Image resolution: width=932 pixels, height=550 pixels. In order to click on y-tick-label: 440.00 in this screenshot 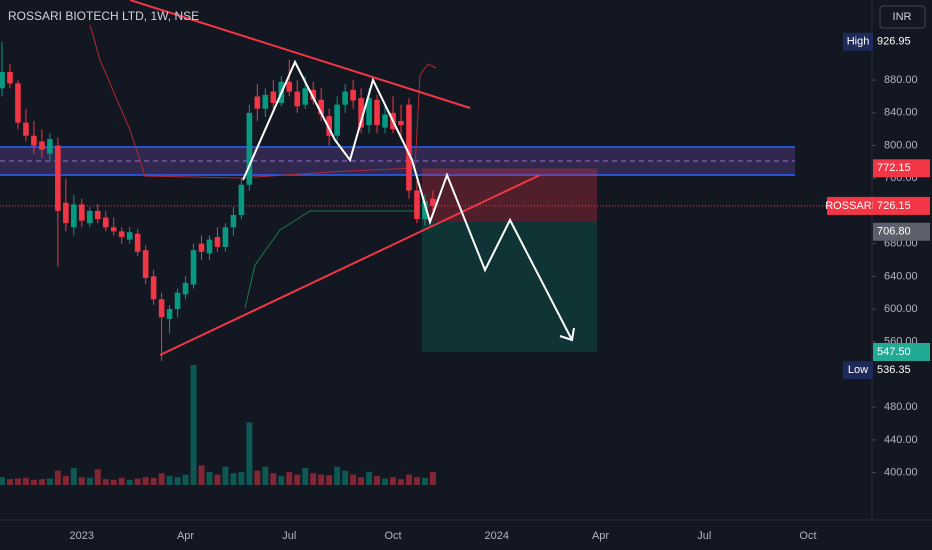, I will do `click(901, 440)`.